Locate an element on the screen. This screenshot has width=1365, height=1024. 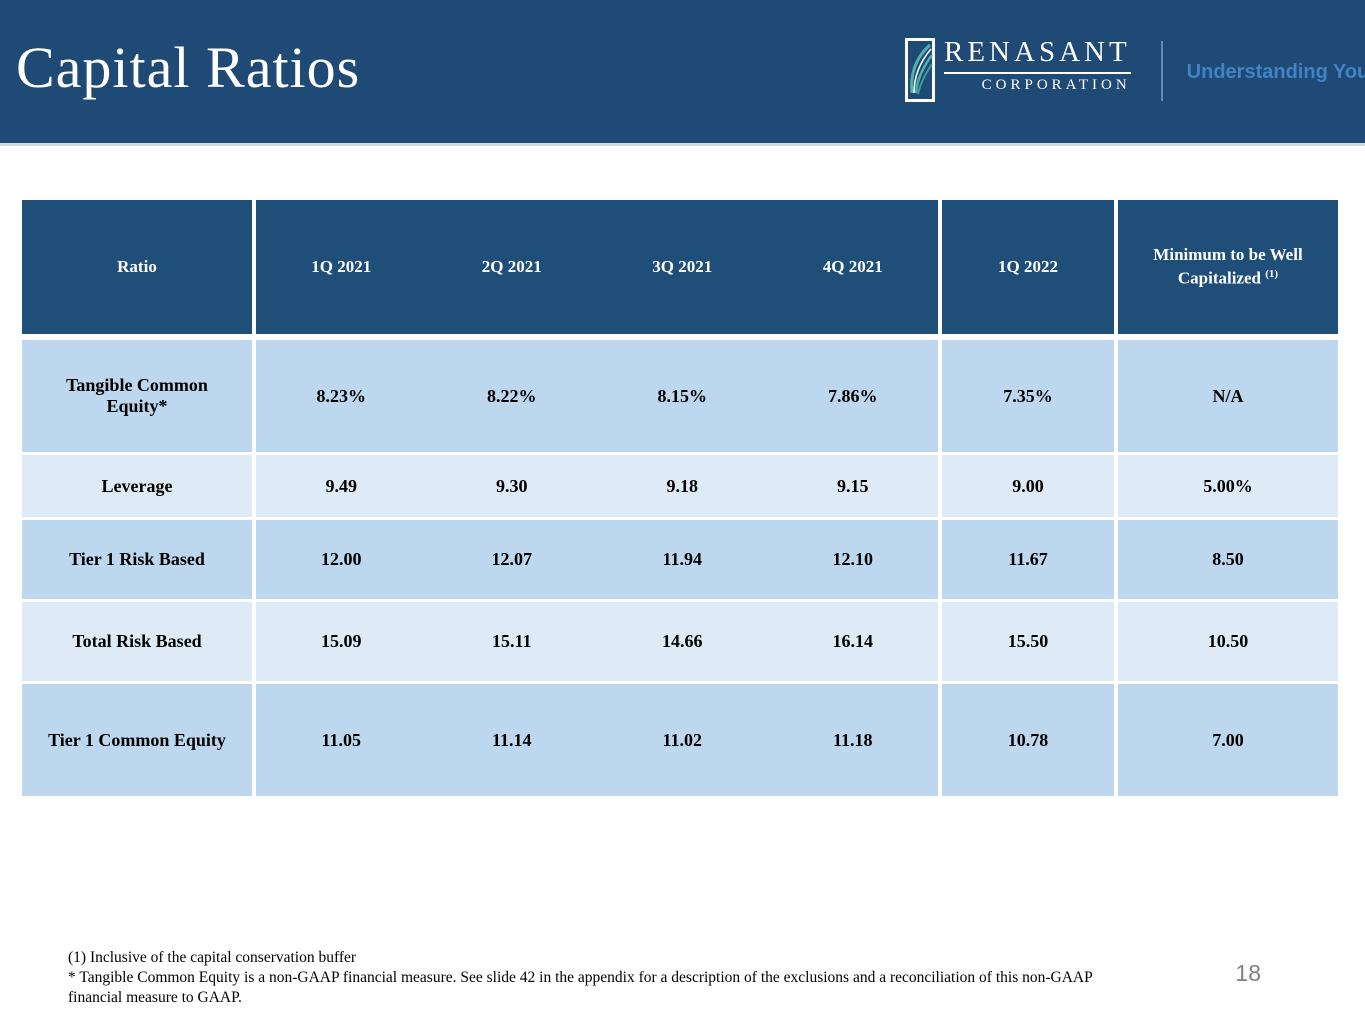
cell-value: 9.00 is located at coordinates (1028, 486).